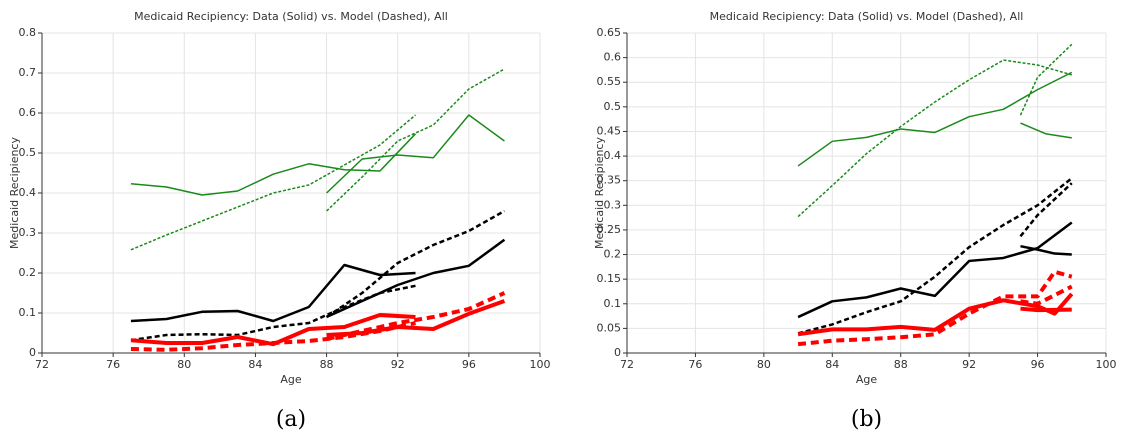 The image size is (1122, 446). What do you see at coordinates (609, 327) in the screenshot?
I see `y-tick-label: 0.05` at bounding box center [609, 327].